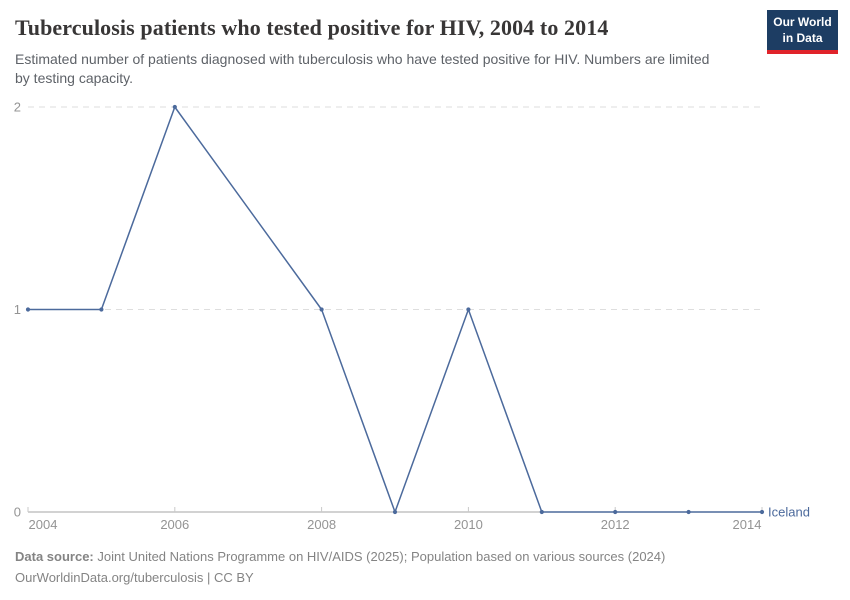 The width and height of the screenshot is (850, 600). Describe the element at coordinates (17, 107) in the screenshot. I see `y-tick-label: 2` at that location.